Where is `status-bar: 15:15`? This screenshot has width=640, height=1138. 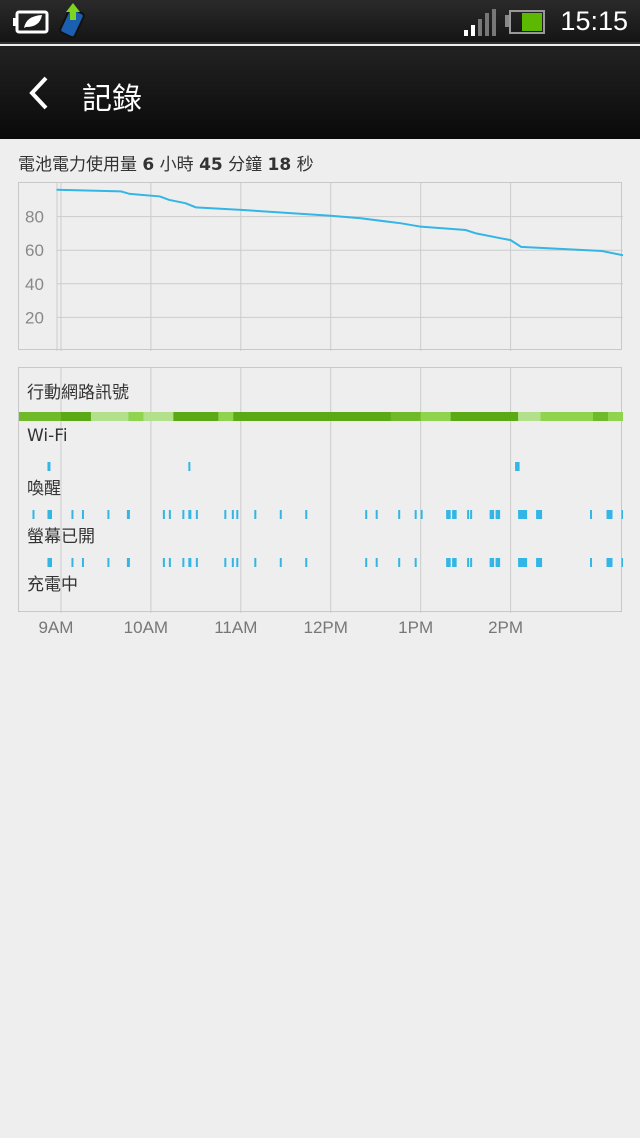
status-bar: 15:15 is located at coordinates (320, 22).